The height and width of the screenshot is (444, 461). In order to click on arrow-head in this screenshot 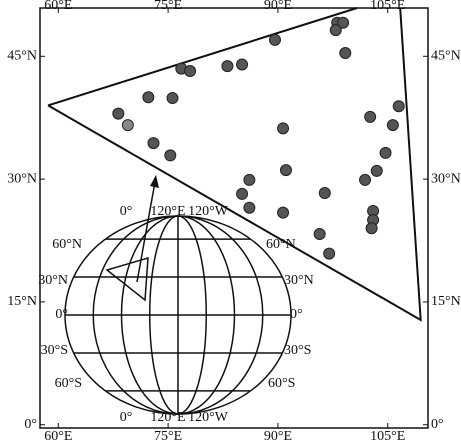, I will do `click(154, 181)`.